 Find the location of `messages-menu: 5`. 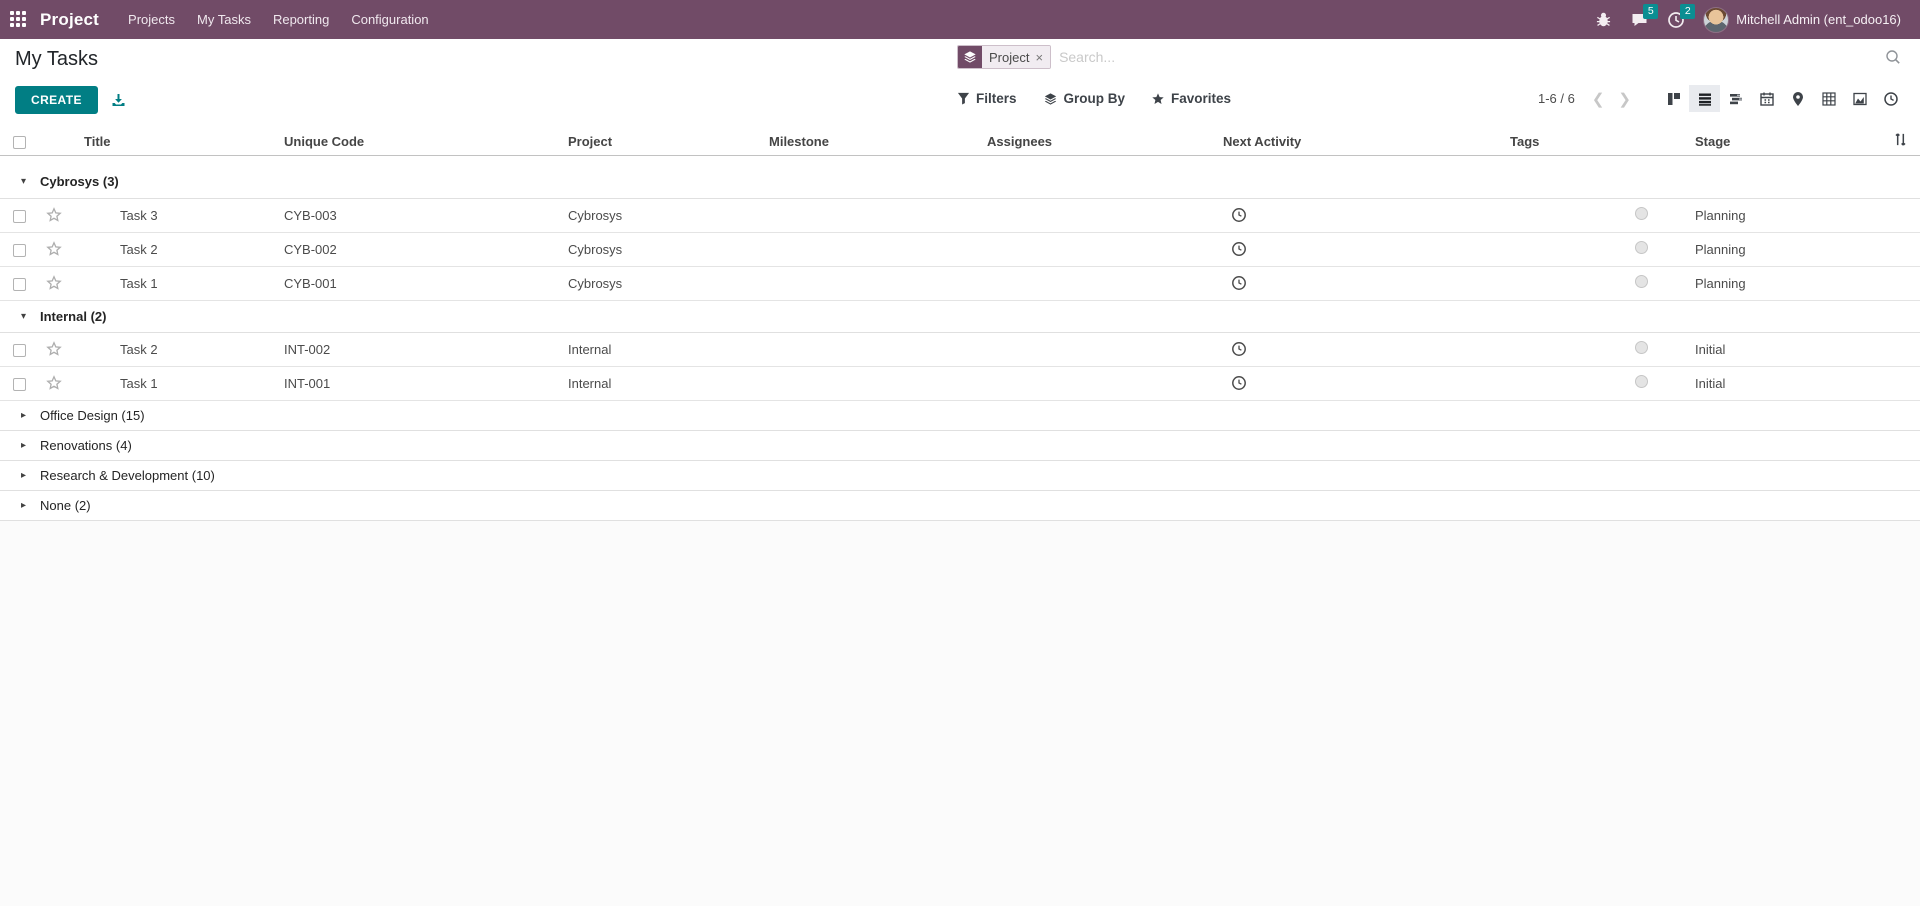

messages-menu: 5 is located at coordinates (1641, 19).